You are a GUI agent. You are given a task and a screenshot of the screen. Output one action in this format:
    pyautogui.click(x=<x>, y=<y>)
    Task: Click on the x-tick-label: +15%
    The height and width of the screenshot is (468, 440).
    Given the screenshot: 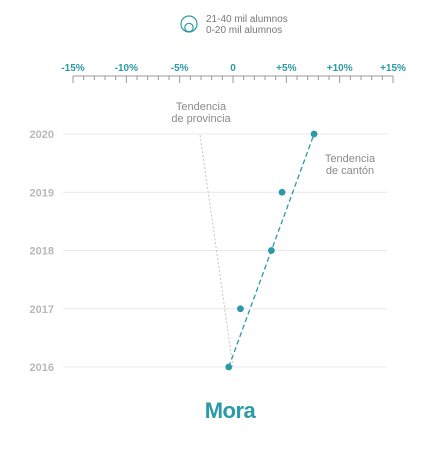 What is the action you would take?
    pyautogui.click(x=393, y=68)
    